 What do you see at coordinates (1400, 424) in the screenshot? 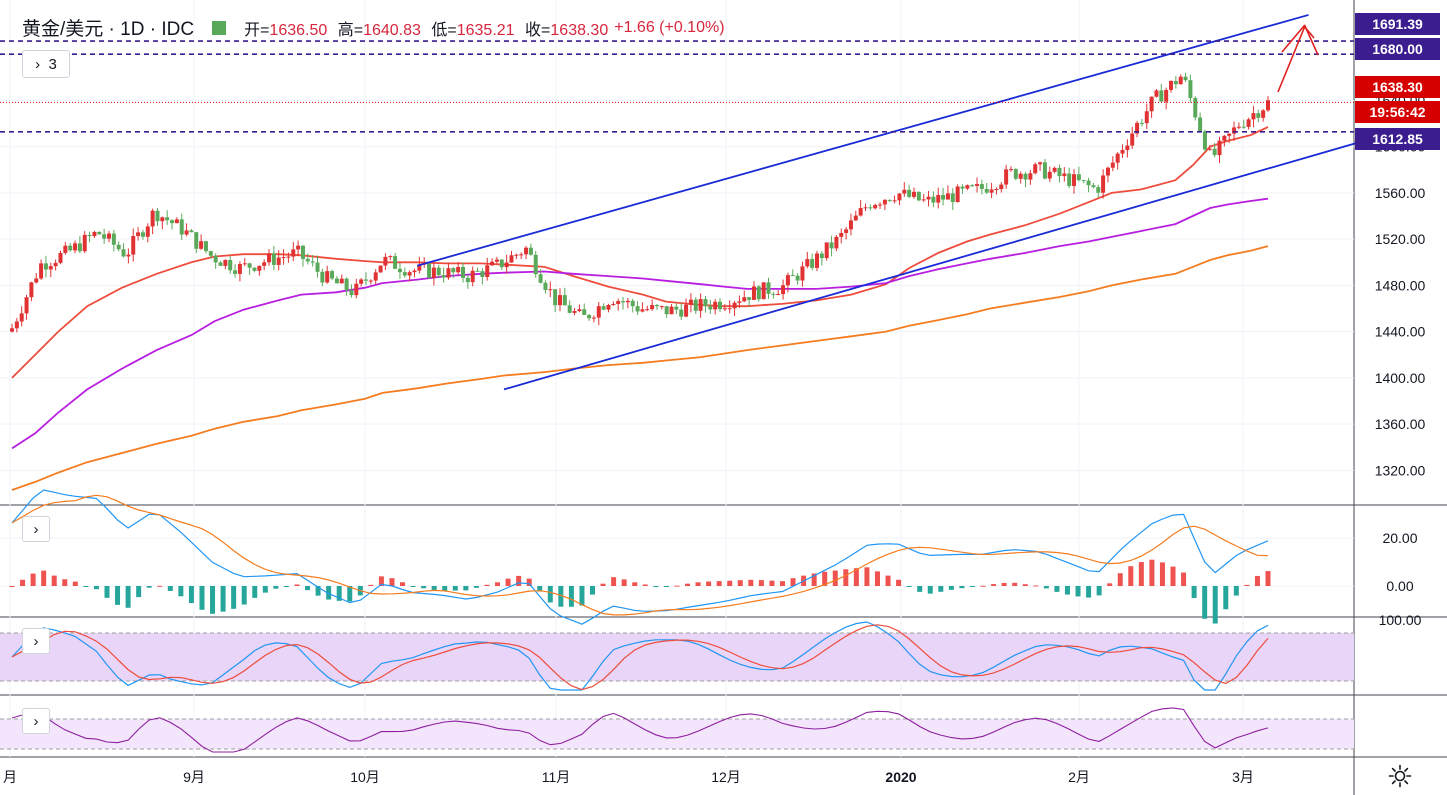
I see `y-tick-label: 1360.00` at bounding box center [1400, 424].